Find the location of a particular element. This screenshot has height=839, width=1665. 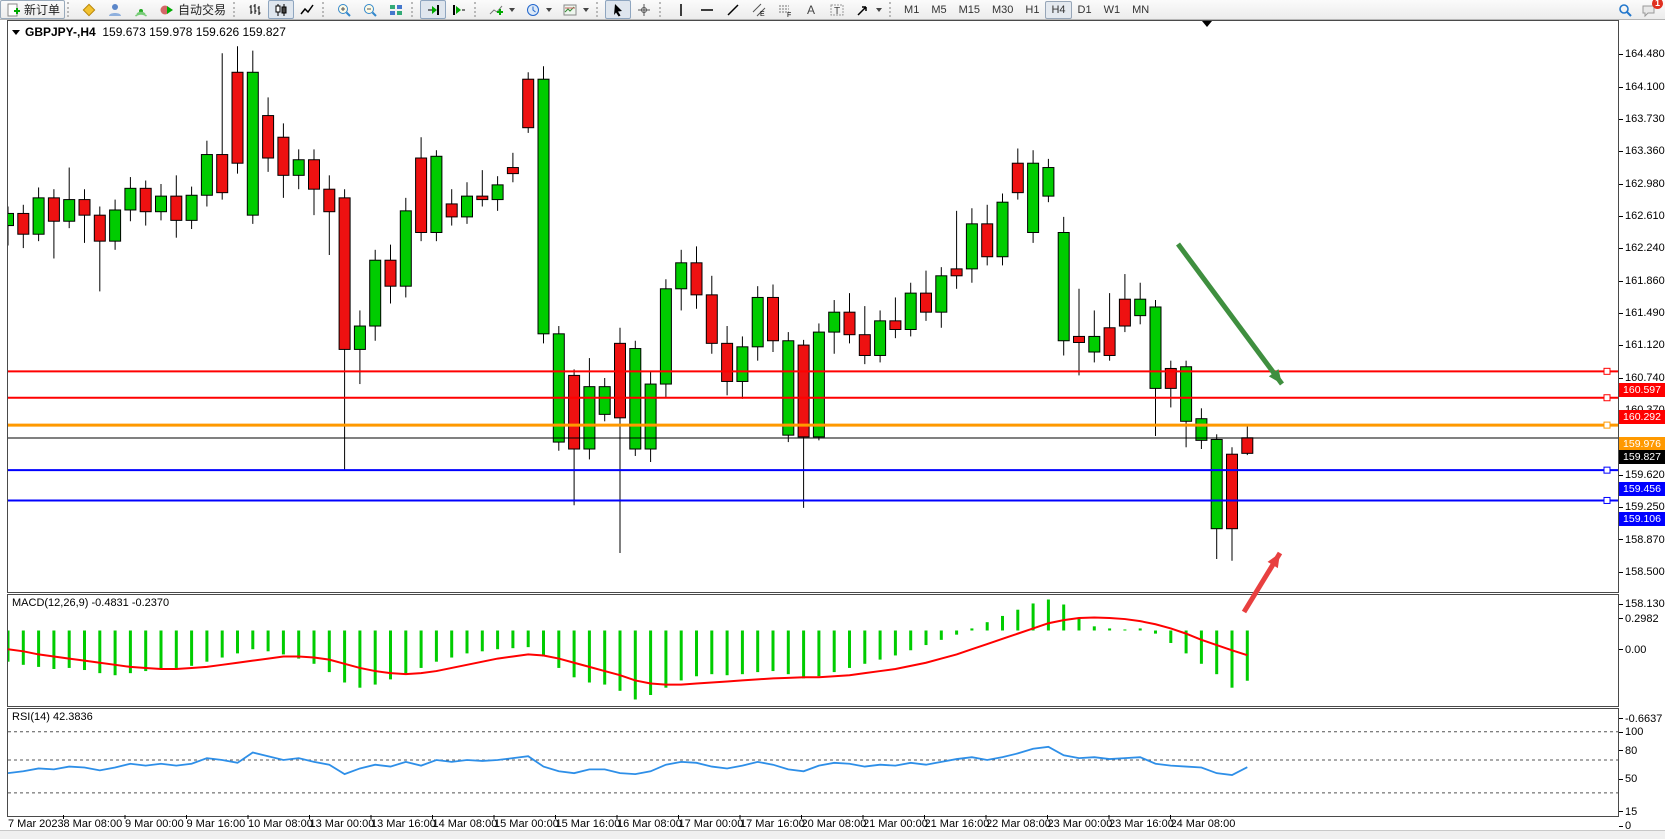

chart-shift-button is located at coordinates (459, 9).